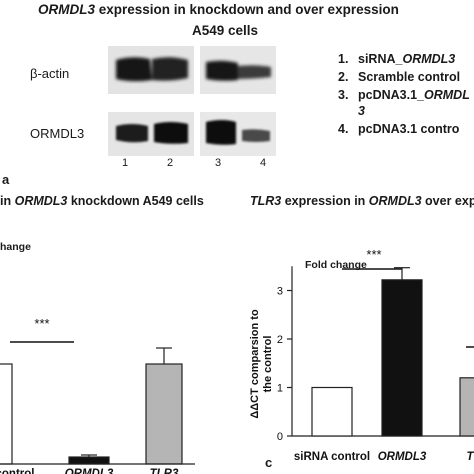  What do you see at coordinates (336, 265) in the screenshot?
I see `right-fold-label: Fold change` at bounding box center [336, 265].